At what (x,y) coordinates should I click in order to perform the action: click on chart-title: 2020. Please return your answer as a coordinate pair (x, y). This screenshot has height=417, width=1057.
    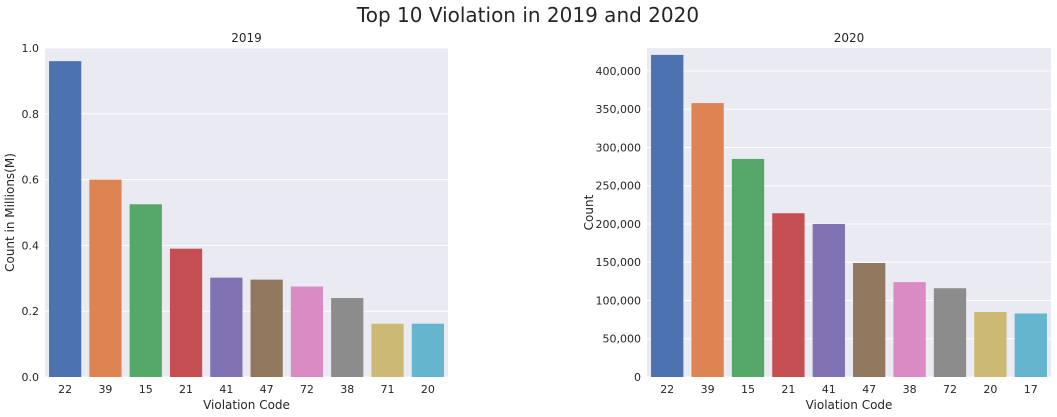
    Looking at the image, I should click on (849, 38).